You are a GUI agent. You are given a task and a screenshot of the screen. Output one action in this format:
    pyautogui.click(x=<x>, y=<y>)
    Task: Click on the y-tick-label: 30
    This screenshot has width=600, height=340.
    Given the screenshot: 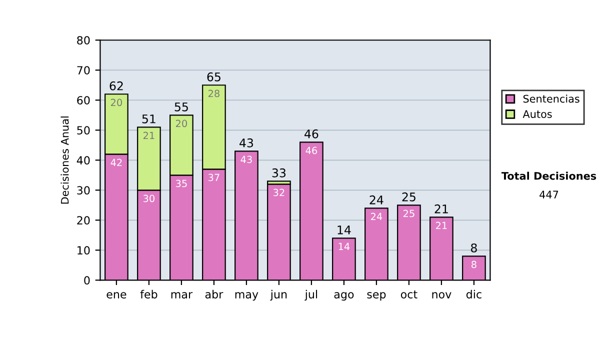 What is the action you would take?
    pyautogui.click(x=83, y=190)
    